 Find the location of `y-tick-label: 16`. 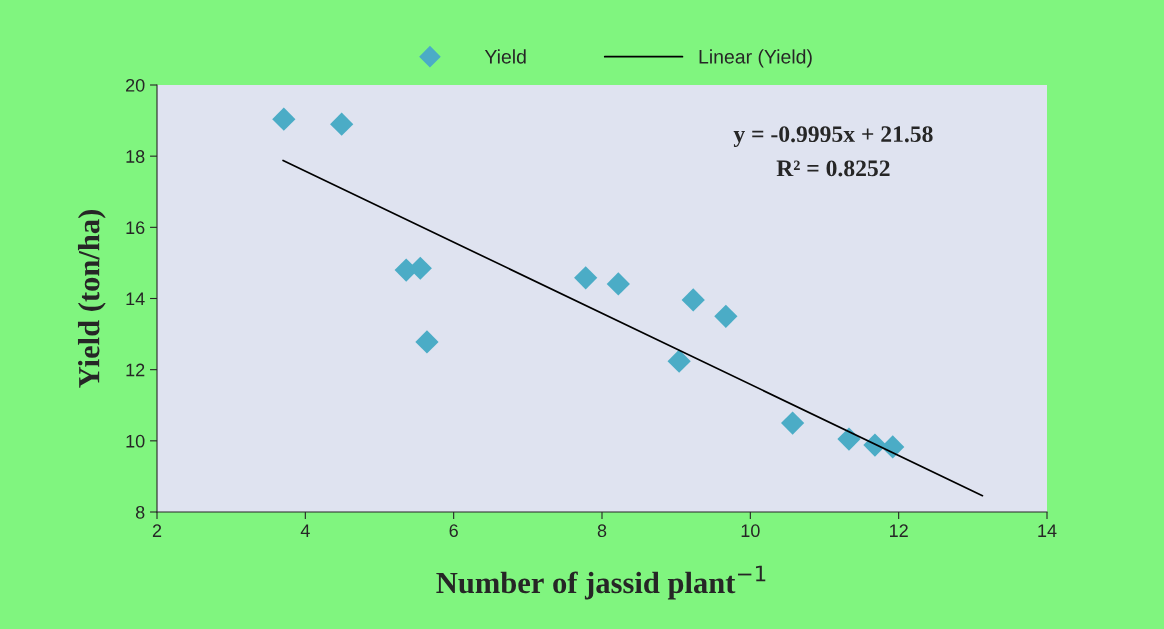

y-tick-label: 16 is located at coordinates (135, 228).